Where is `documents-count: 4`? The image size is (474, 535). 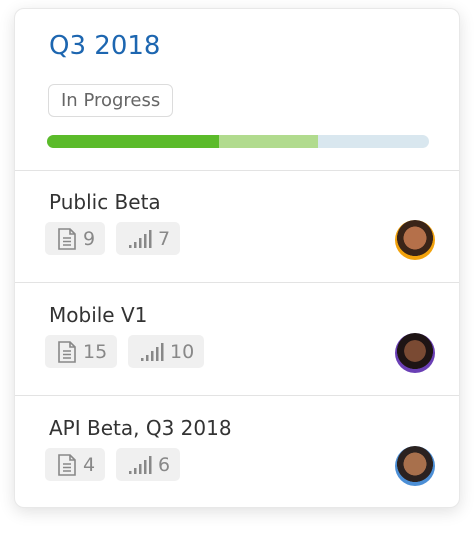
documents-count: 4 is located at coordinates (89, 464).